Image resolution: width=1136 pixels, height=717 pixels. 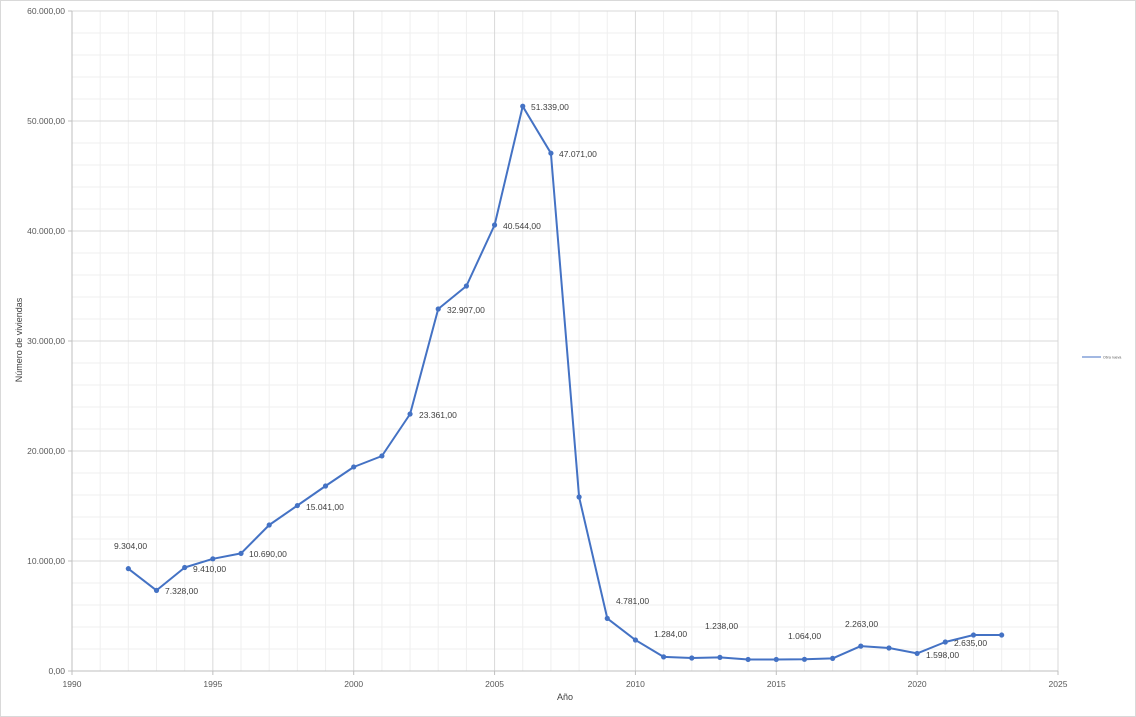 I want to click on data-label: 15.041,00, so click(x=325, y=507).